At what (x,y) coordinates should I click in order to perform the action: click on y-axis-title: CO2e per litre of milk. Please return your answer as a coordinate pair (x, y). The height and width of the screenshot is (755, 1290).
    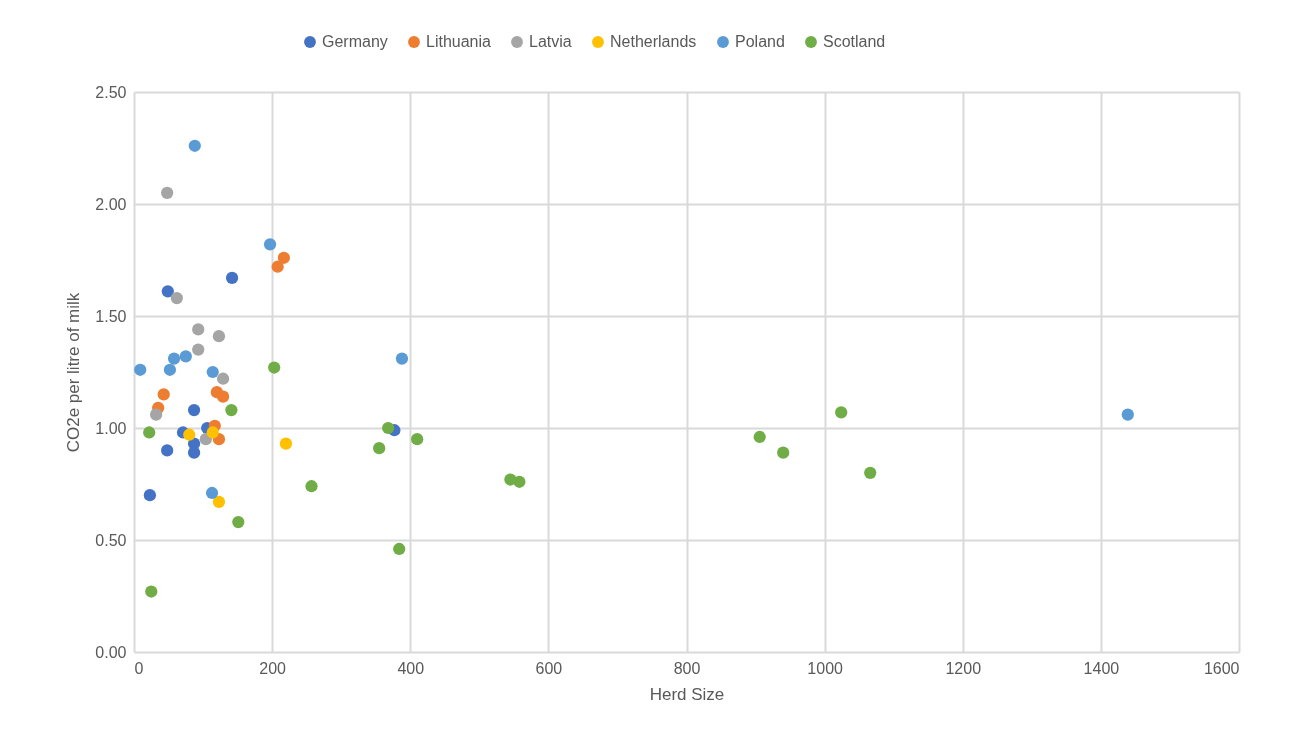
    Looking at the image, I should click on (74, 372).